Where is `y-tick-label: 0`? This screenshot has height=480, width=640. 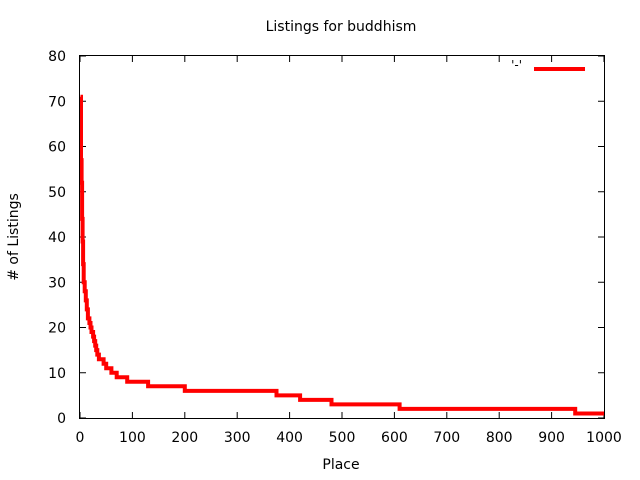
y-tick-label: 0 is located at coordinates (61, 419).